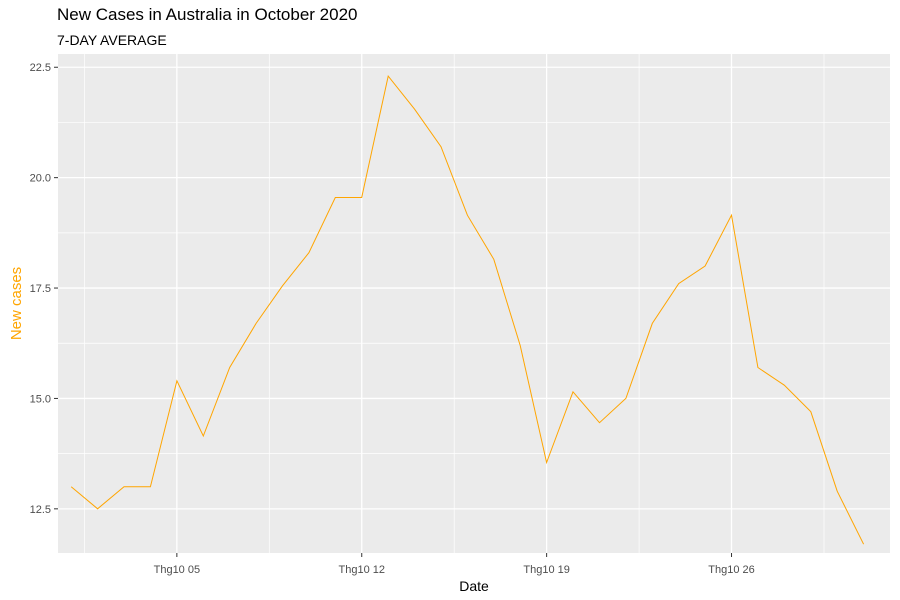 This screenshot has height=600, width=900. Describe the element at coordinates (40, 179) in the screenshot. I see `y-tick-label: 20.0` at that location.